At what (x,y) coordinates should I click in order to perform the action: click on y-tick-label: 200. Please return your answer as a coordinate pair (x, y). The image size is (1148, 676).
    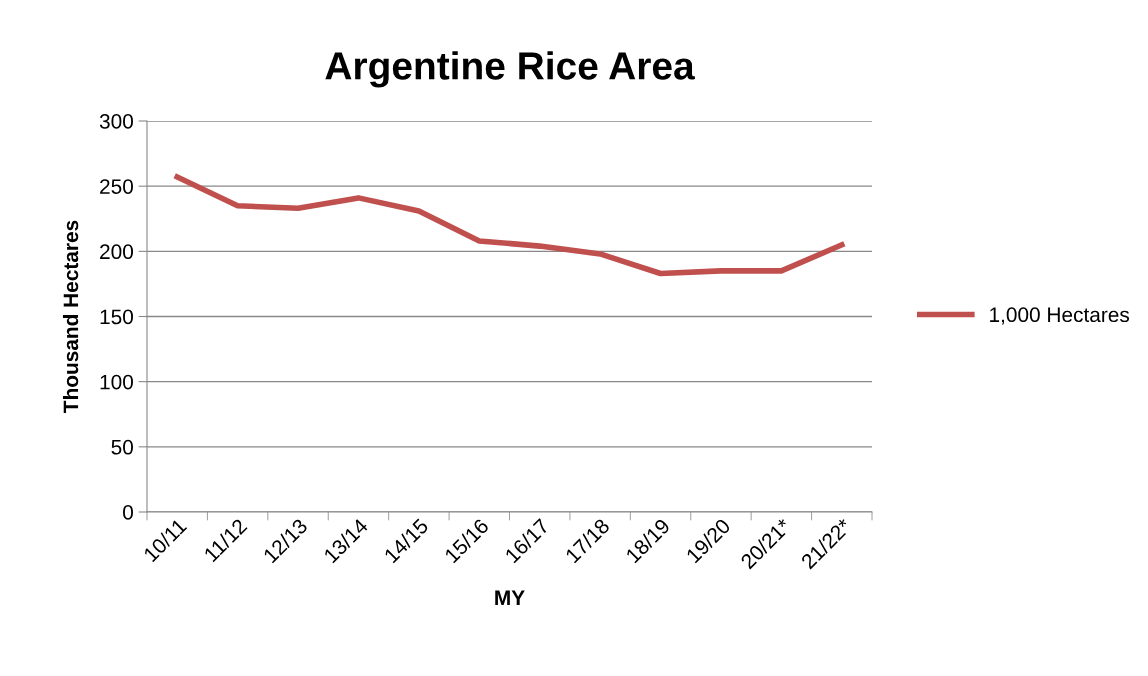
    Looking at the image, I should click on (116, 252).